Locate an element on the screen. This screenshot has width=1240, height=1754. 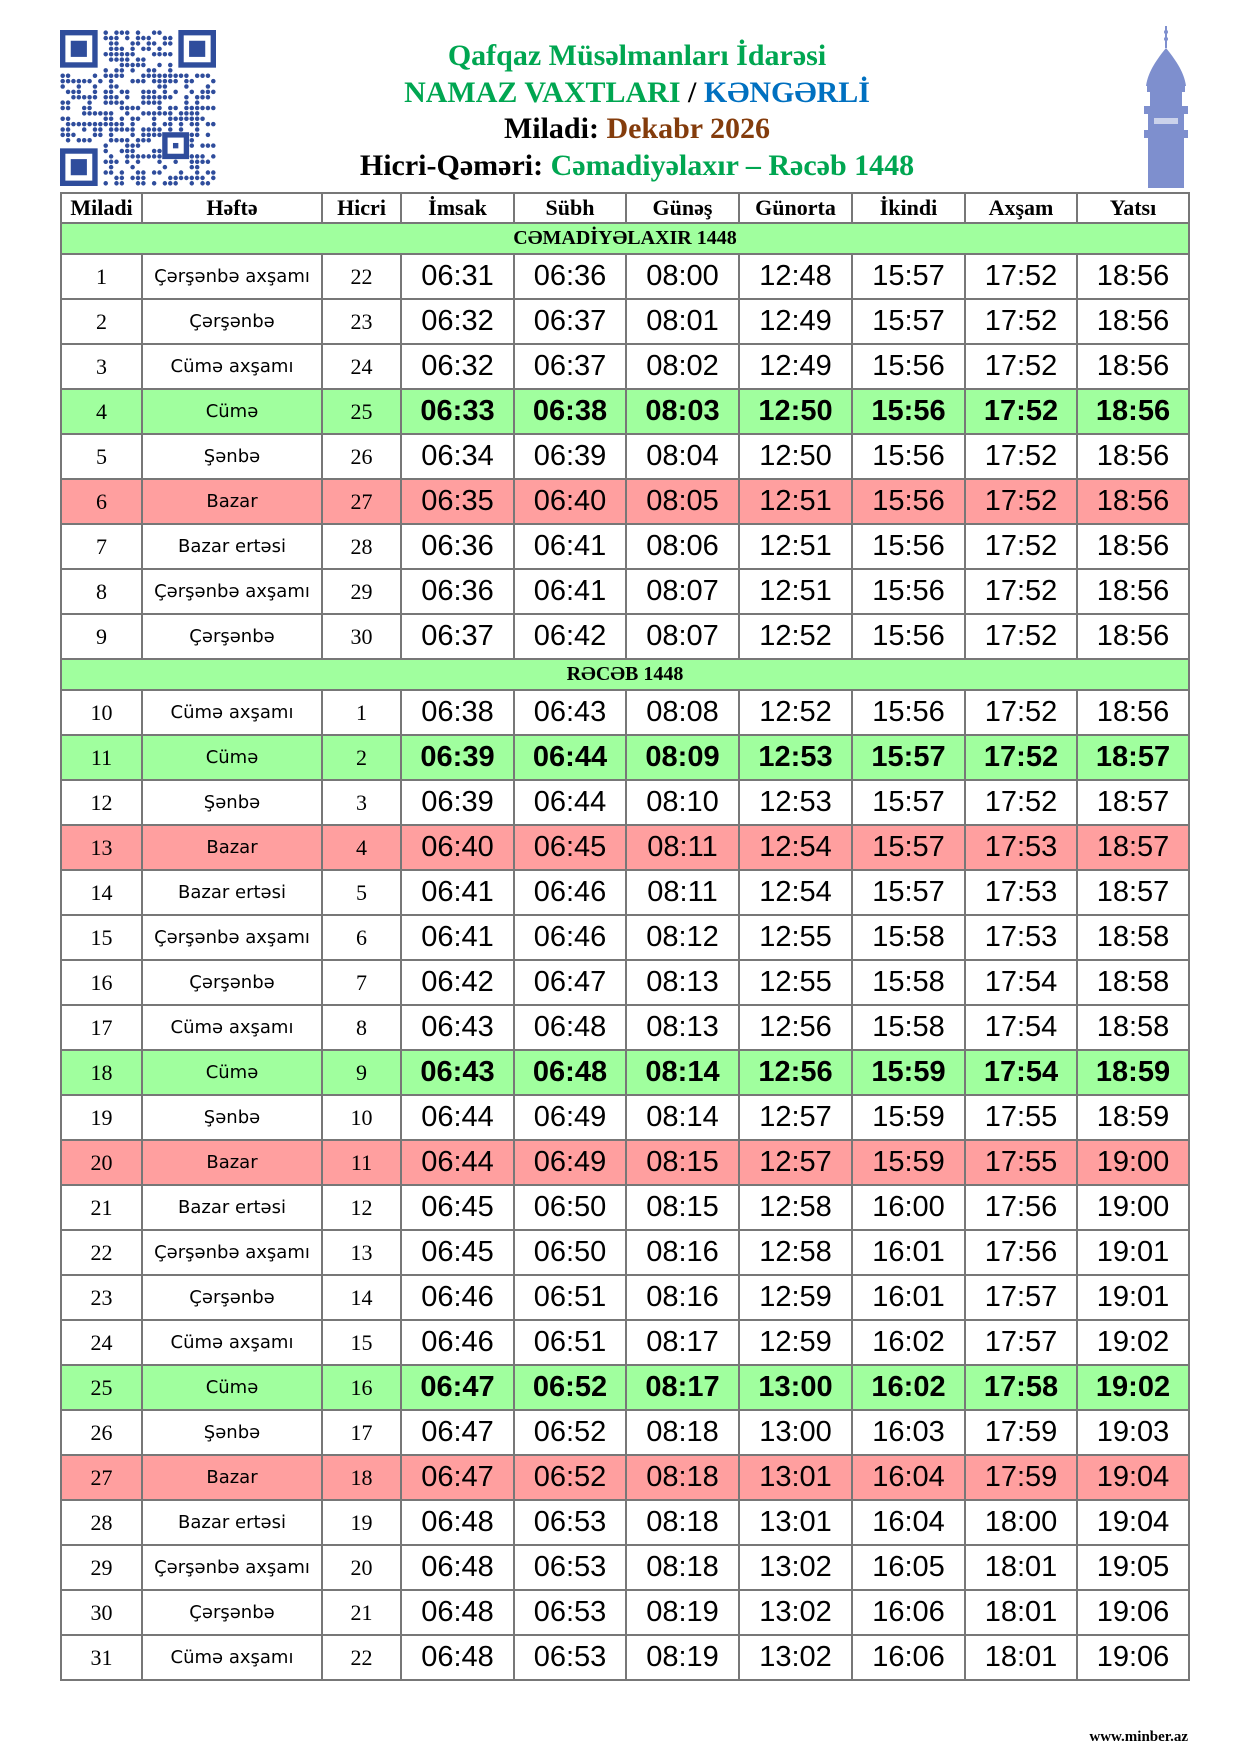
website-footer: www.minber.az is located at coordinates (1138, 1737).